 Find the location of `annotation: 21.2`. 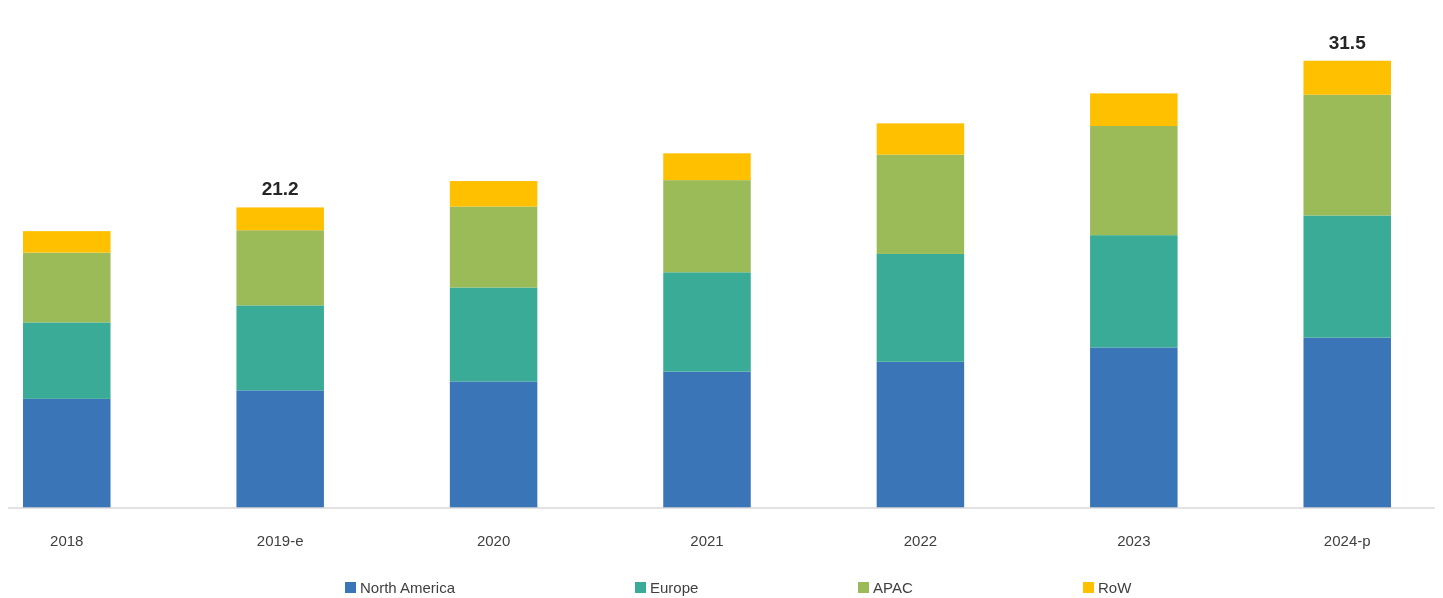

annotation: 21.2 is located at coordinates (280, 189).